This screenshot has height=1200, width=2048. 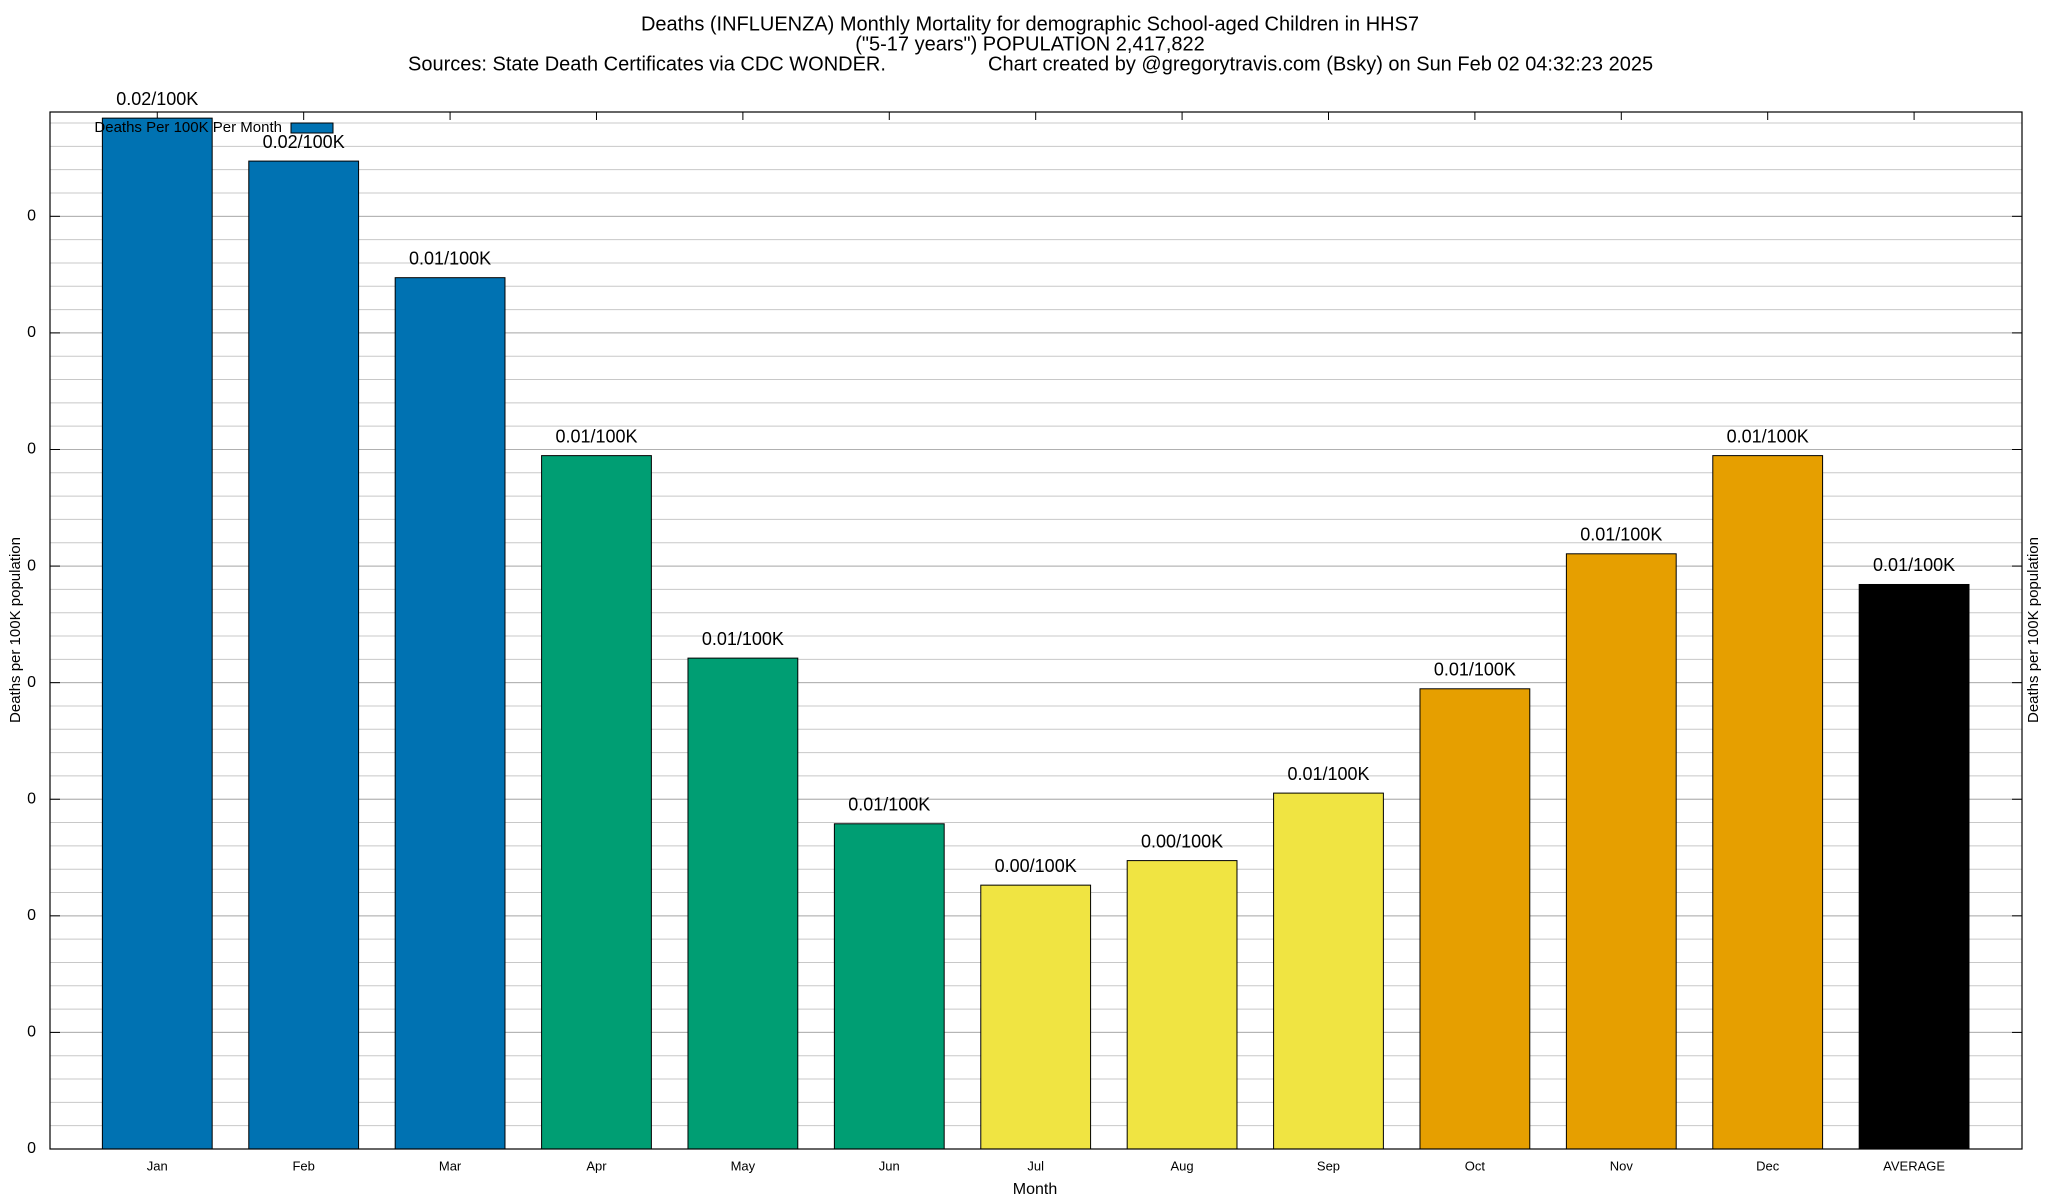 What do you see at coordinates (1475, 1165) in the screenshot?
I see `x-tick-label: Oct` at bounding box center [1475, 1165].